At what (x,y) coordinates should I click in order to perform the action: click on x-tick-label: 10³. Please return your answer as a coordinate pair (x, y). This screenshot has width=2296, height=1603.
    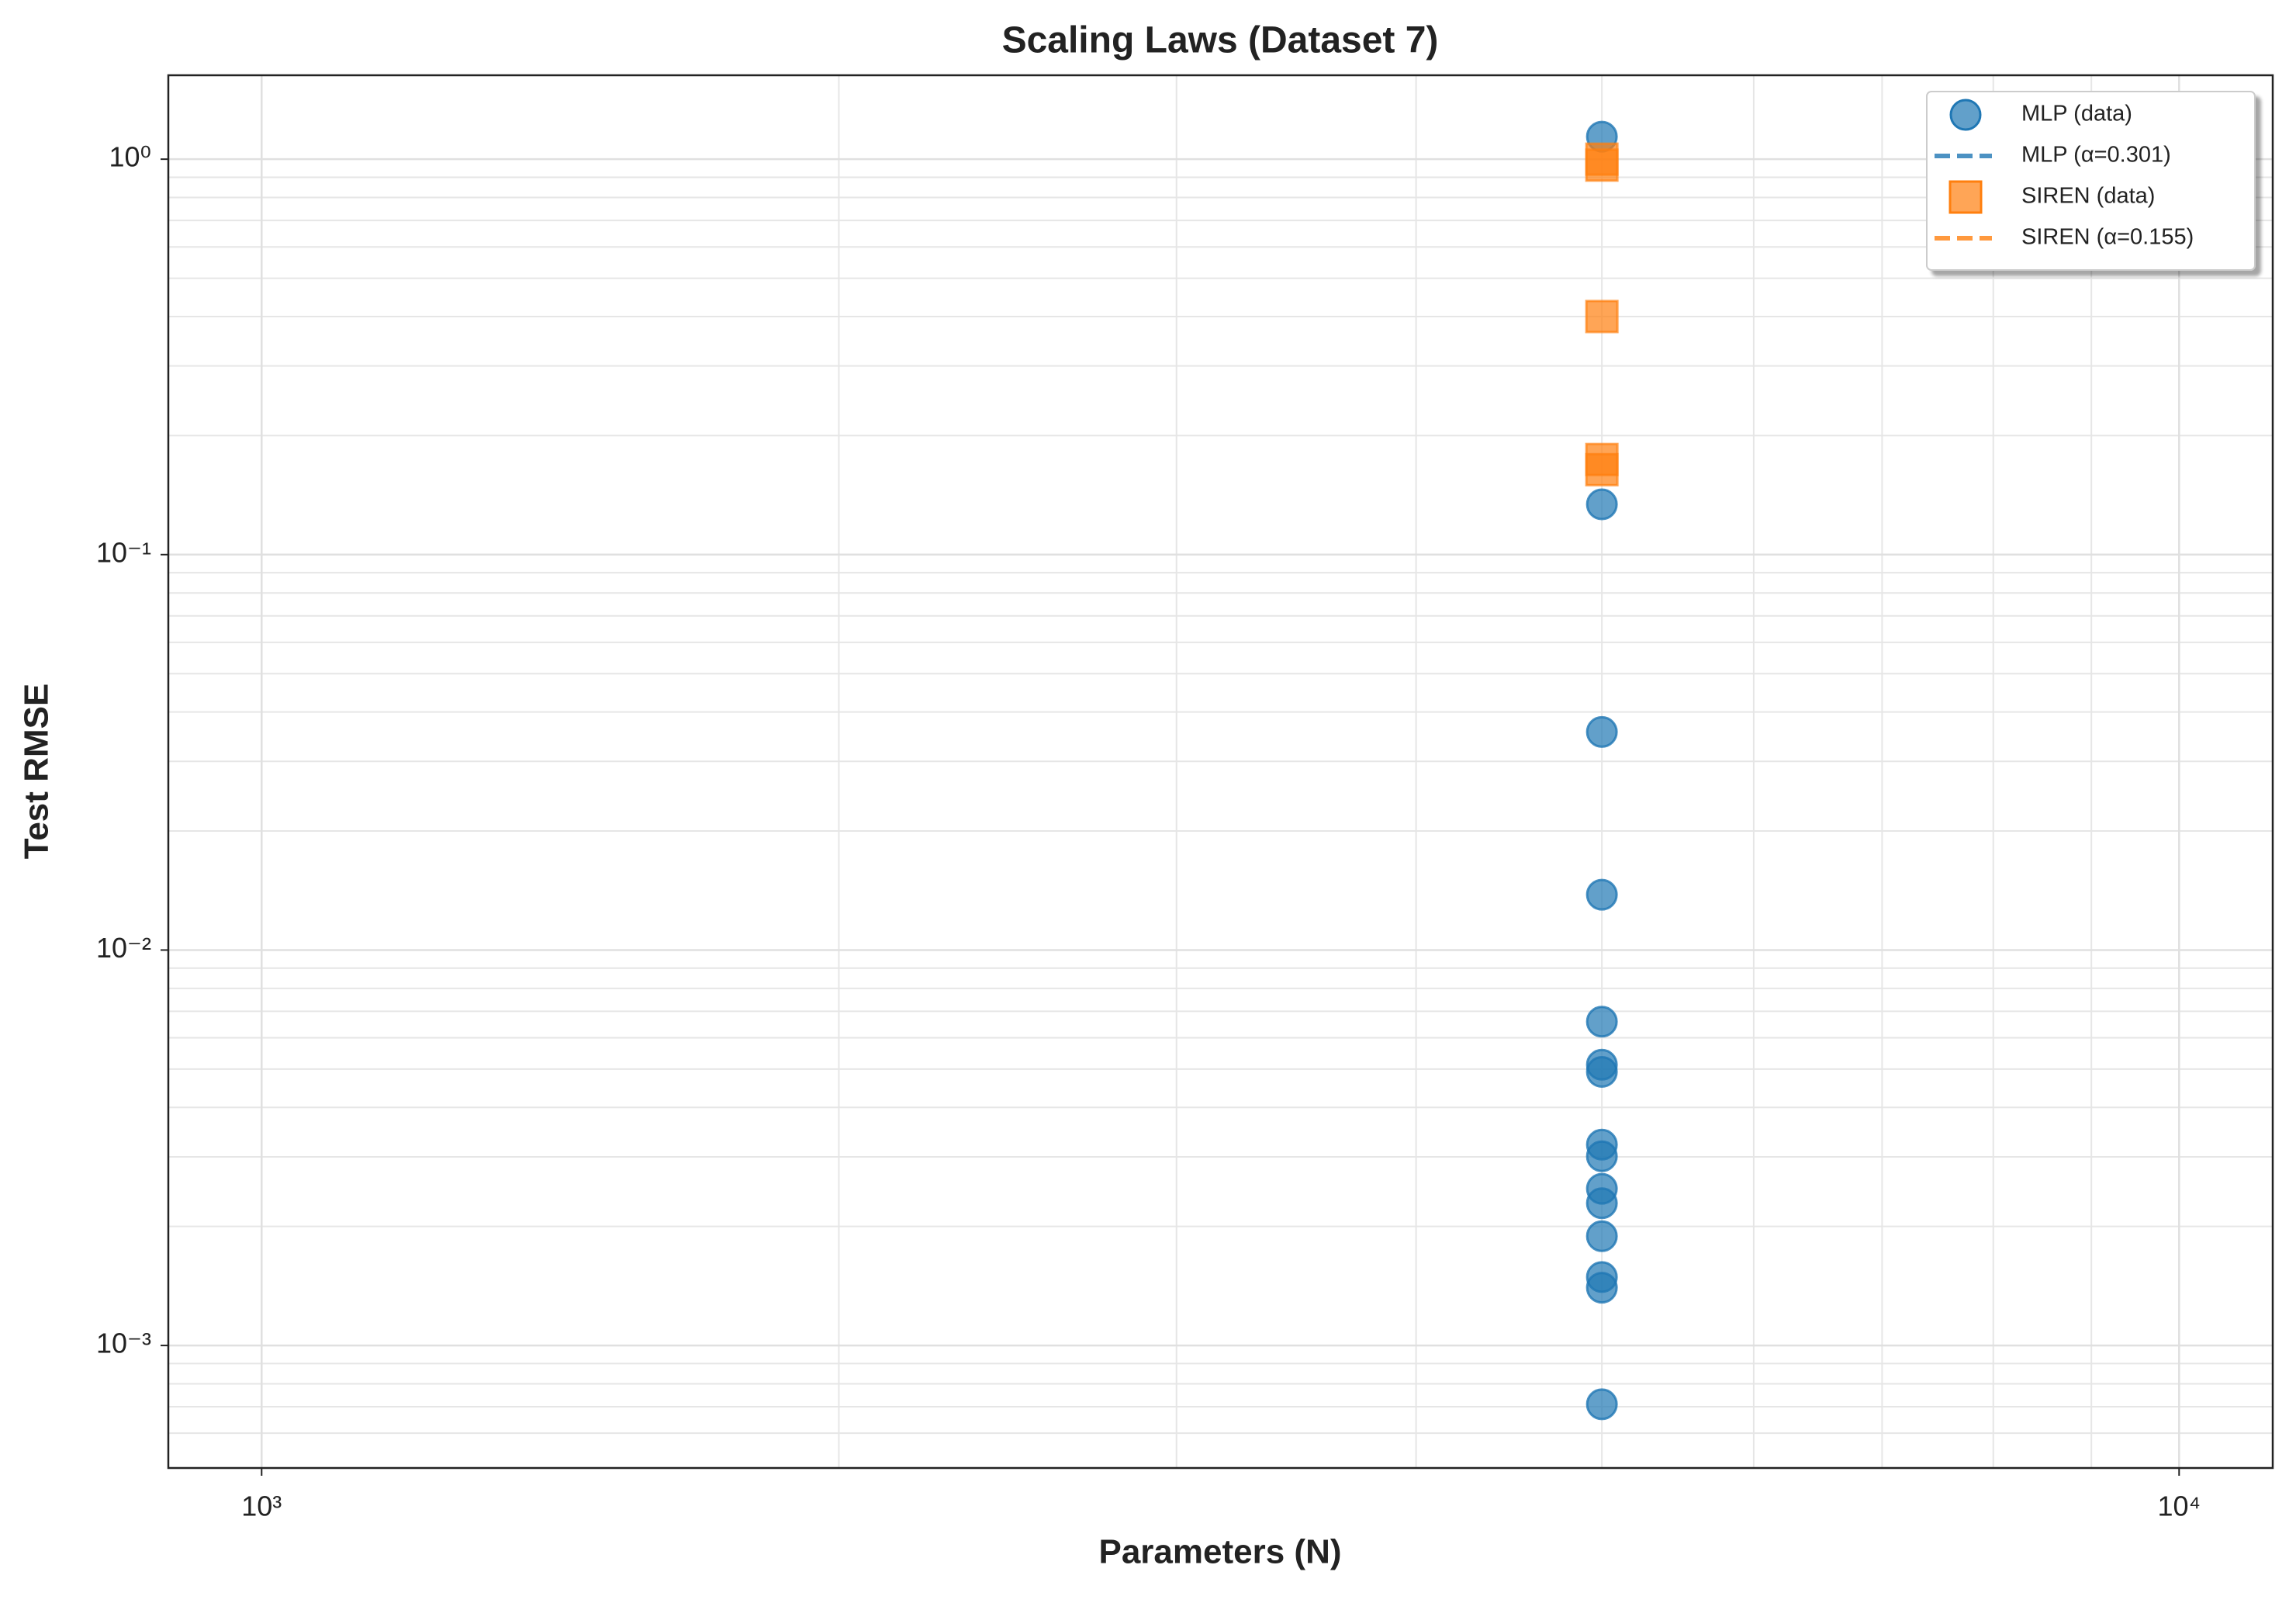
    Looking at the image, I should click on (261, 1506).